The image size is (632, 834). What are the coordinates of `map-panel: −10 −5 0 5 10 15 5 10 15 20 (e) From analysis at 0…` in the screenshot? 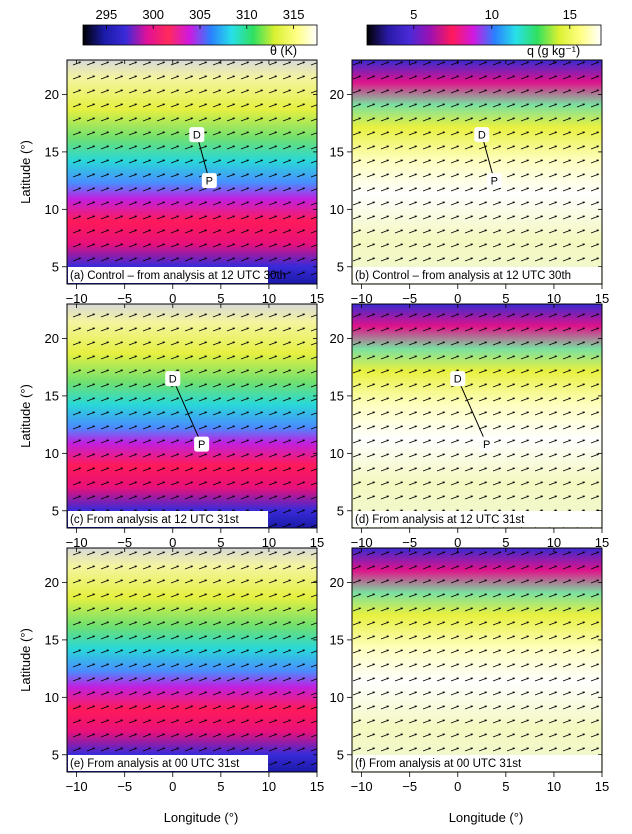 It's located at (184, 670).